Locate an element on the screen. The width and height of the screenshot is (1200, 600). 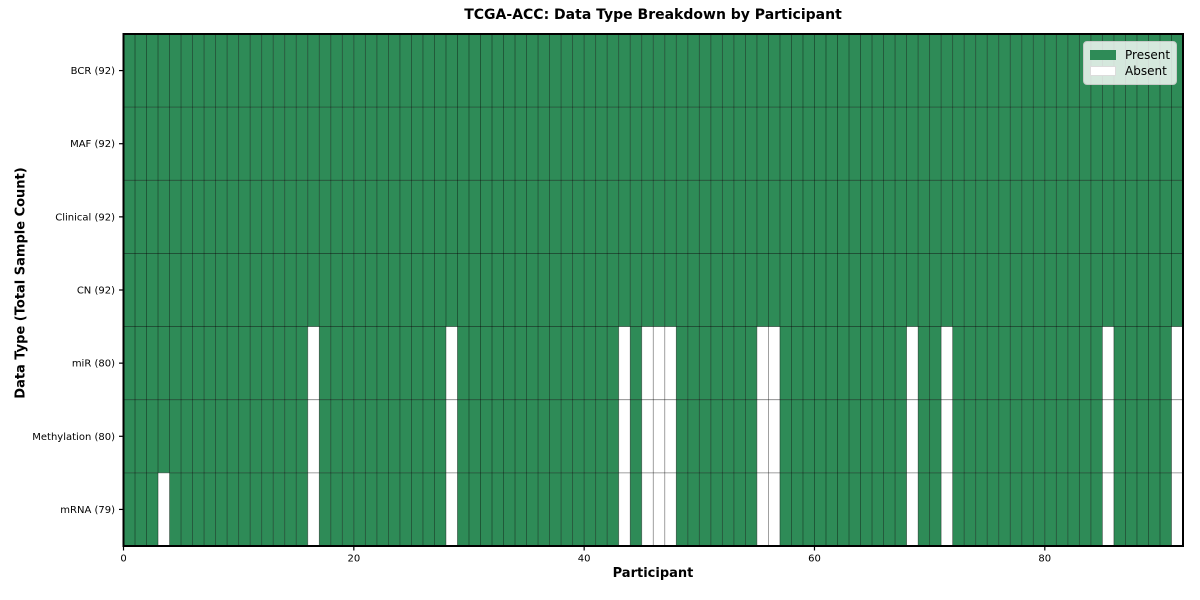
y-tick-label: CN (92) is located at coordinates (96, 291).